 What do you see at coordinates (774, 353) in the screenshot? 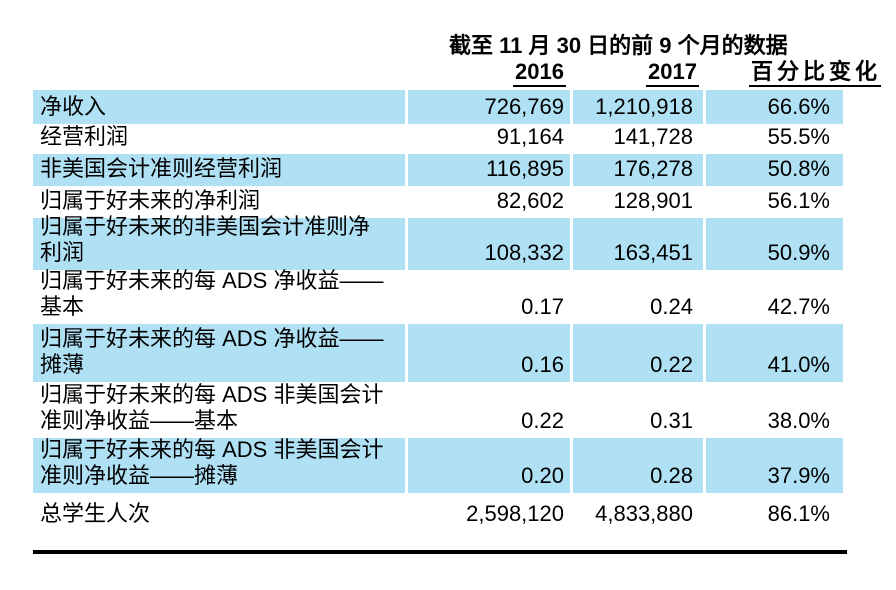
I see `value-percent-change: 41.0%` at bounding box center [774, 353].